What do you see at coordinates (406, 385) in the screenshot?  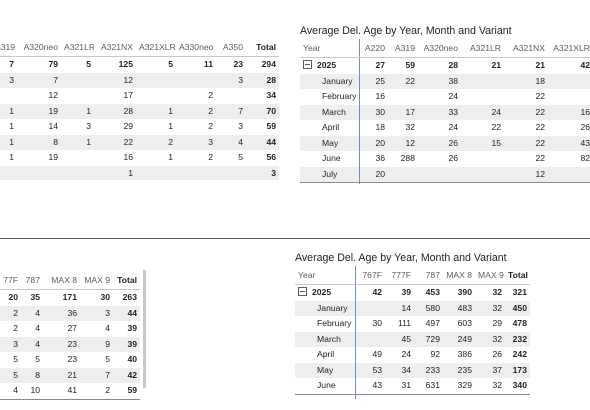 I see `value-cell: 31` at bounding box center [406, 385].